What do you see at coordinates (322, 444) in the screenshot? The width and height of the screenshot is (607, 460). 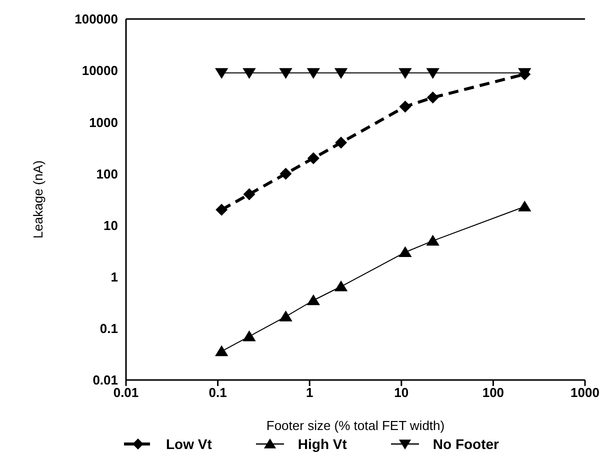 I see `legend-label: High Vt` at bounding box center [322, 444].